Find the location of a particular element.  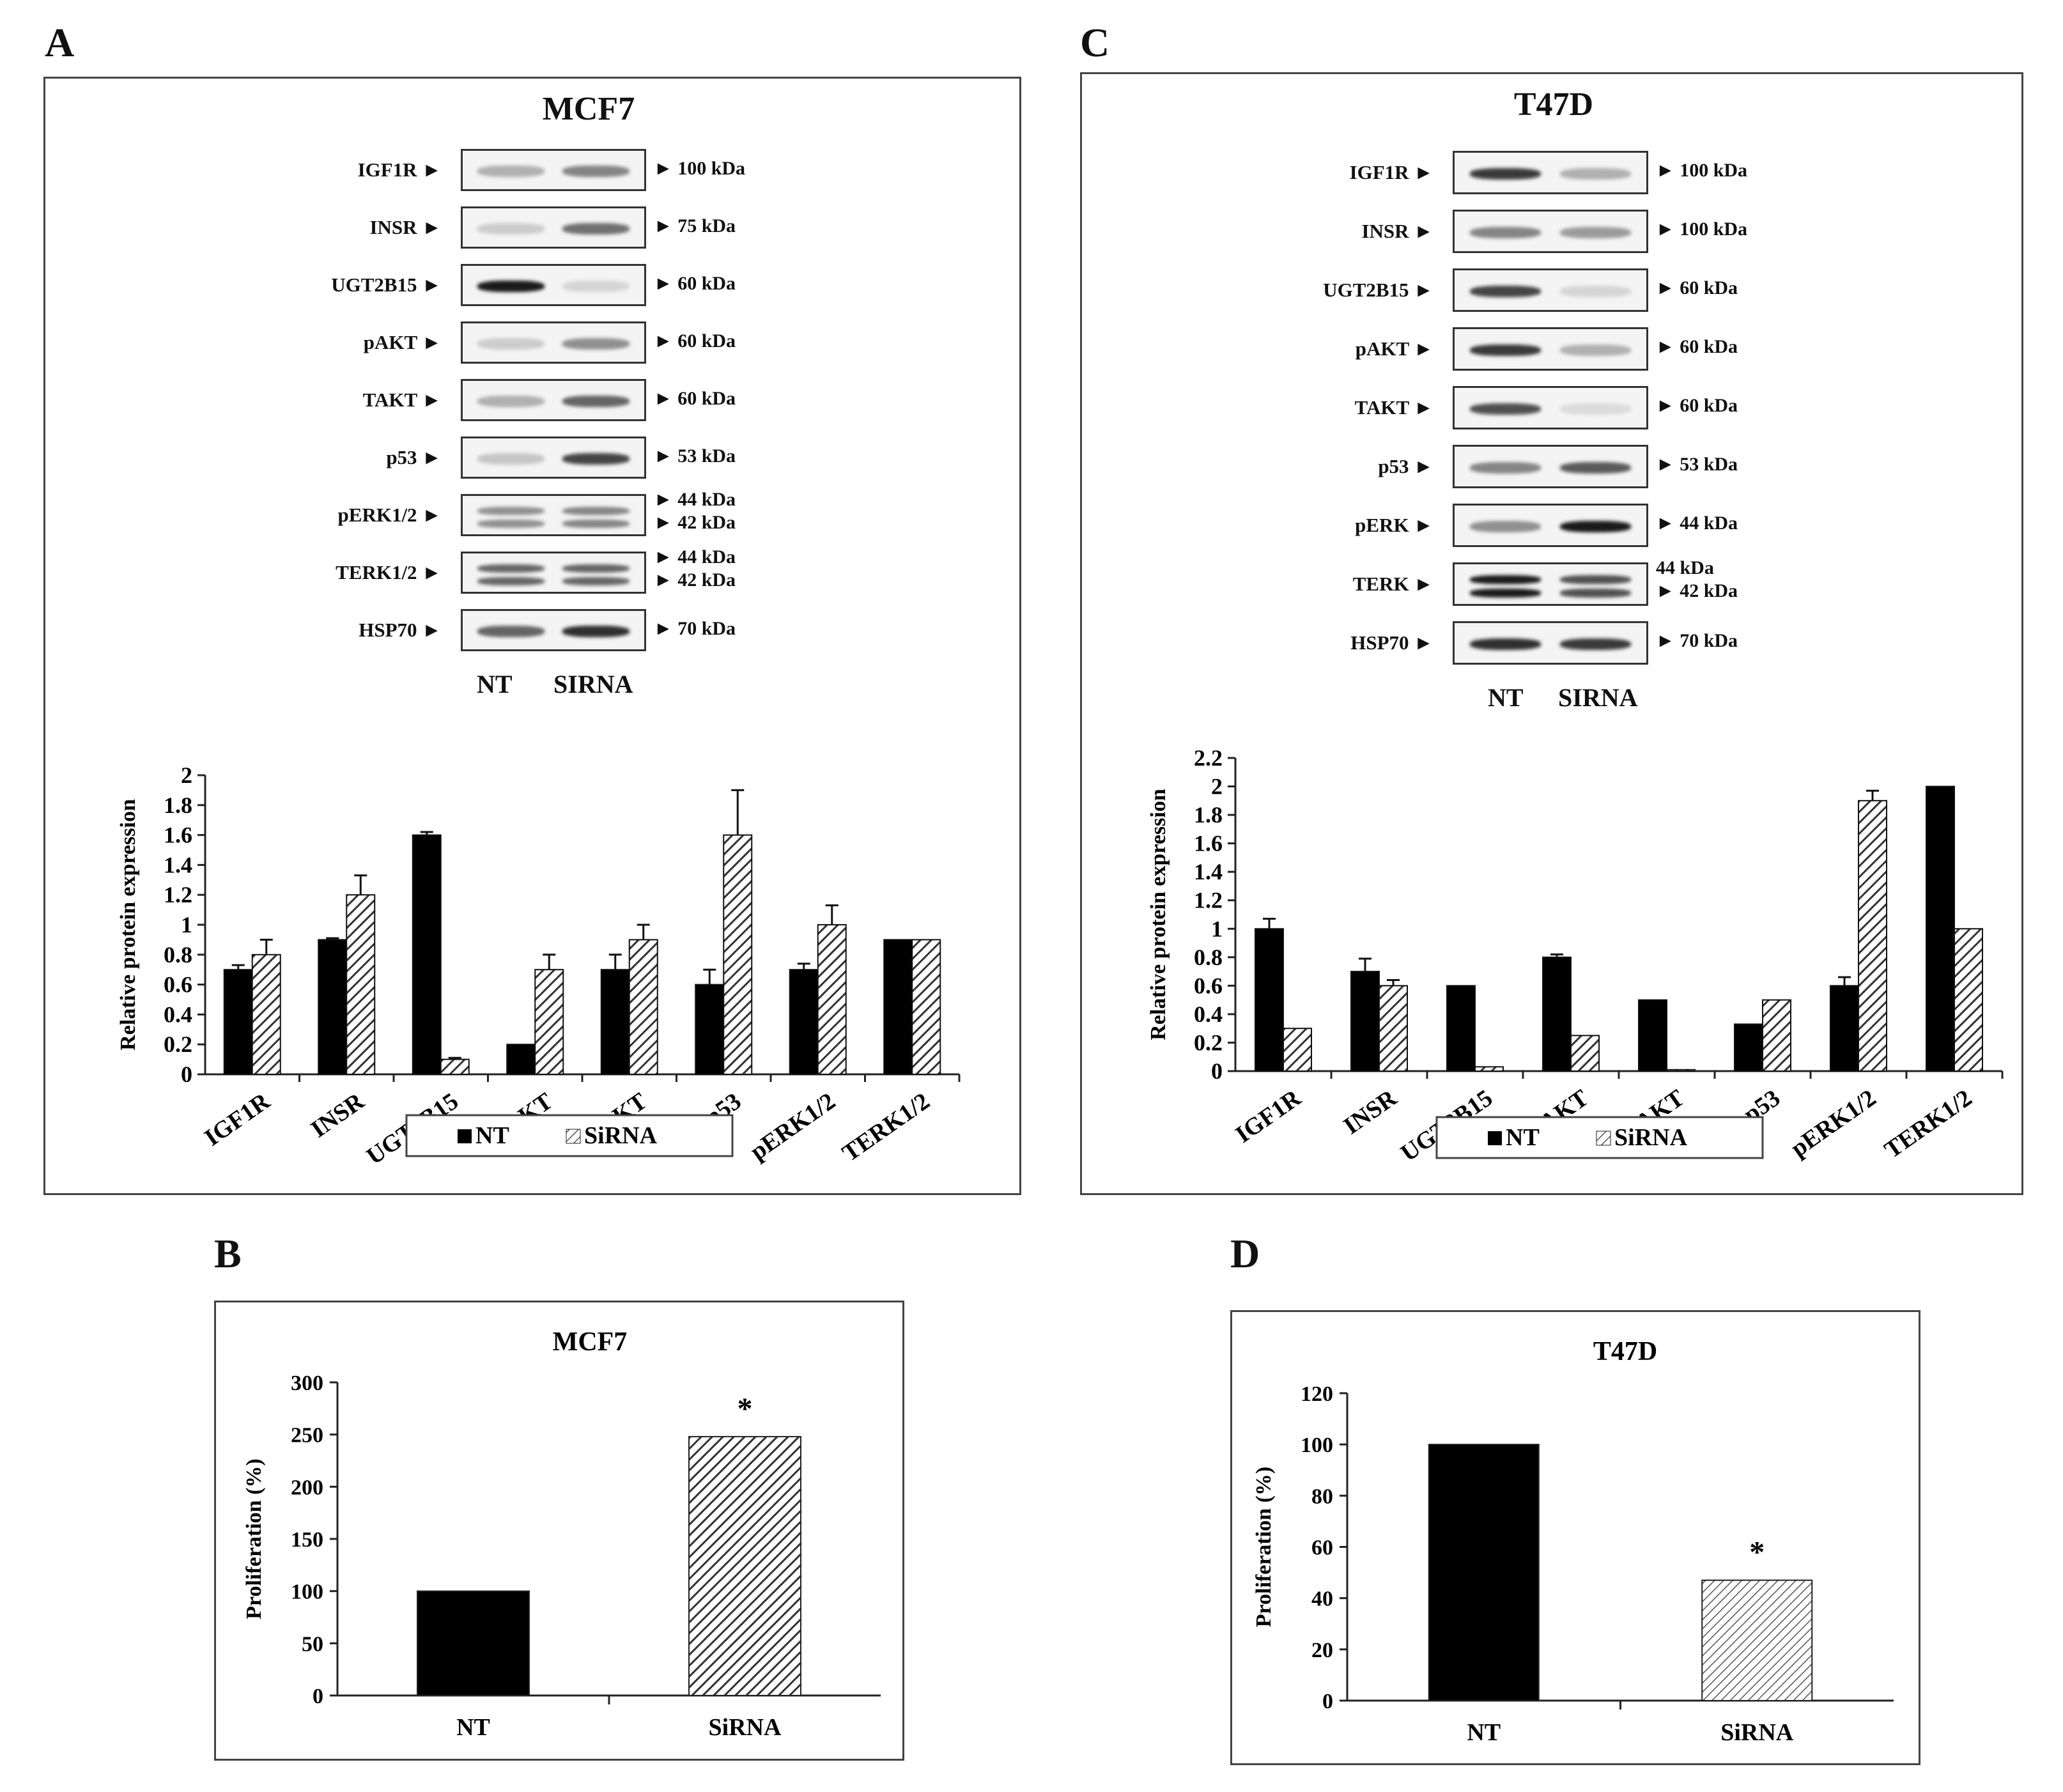

y-tick-label: 300 is located at coordinates (307, 1383).